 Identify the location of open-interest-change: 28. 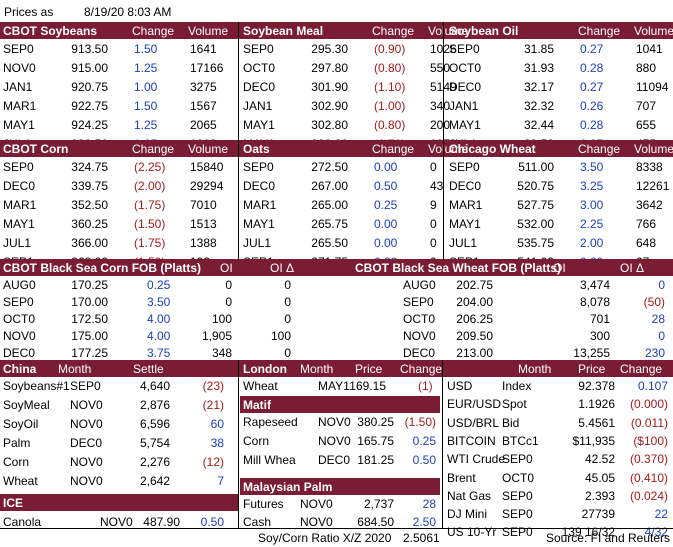
(658, 319).